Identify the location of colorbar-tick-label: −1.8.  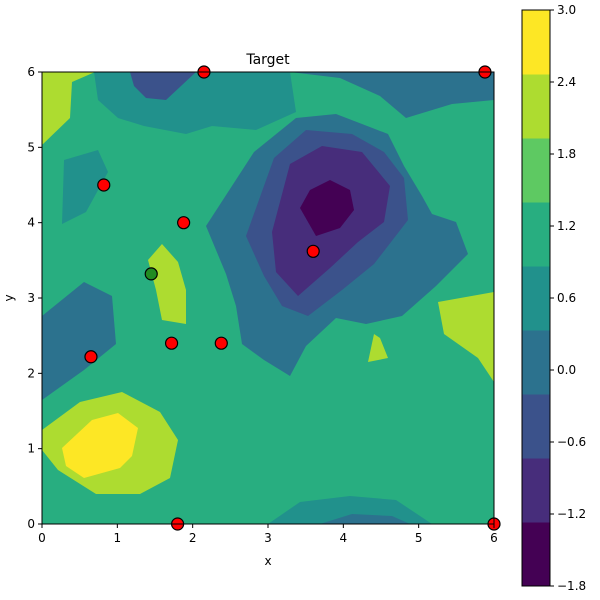
(571, 586).